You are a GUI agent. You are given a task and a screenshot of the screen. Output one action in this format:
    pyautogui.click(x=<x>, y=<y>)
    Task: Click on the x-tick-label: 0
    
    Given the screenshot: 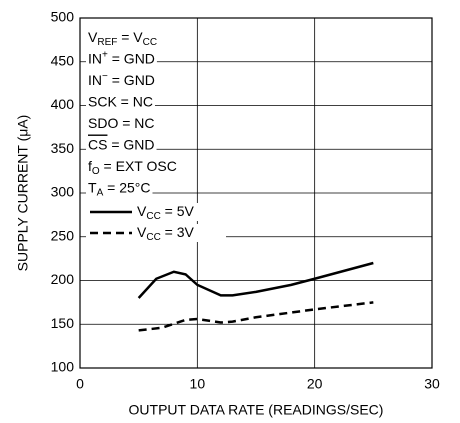 What is the action you would take?
    pyautogui.click(x=80, y=384)
    